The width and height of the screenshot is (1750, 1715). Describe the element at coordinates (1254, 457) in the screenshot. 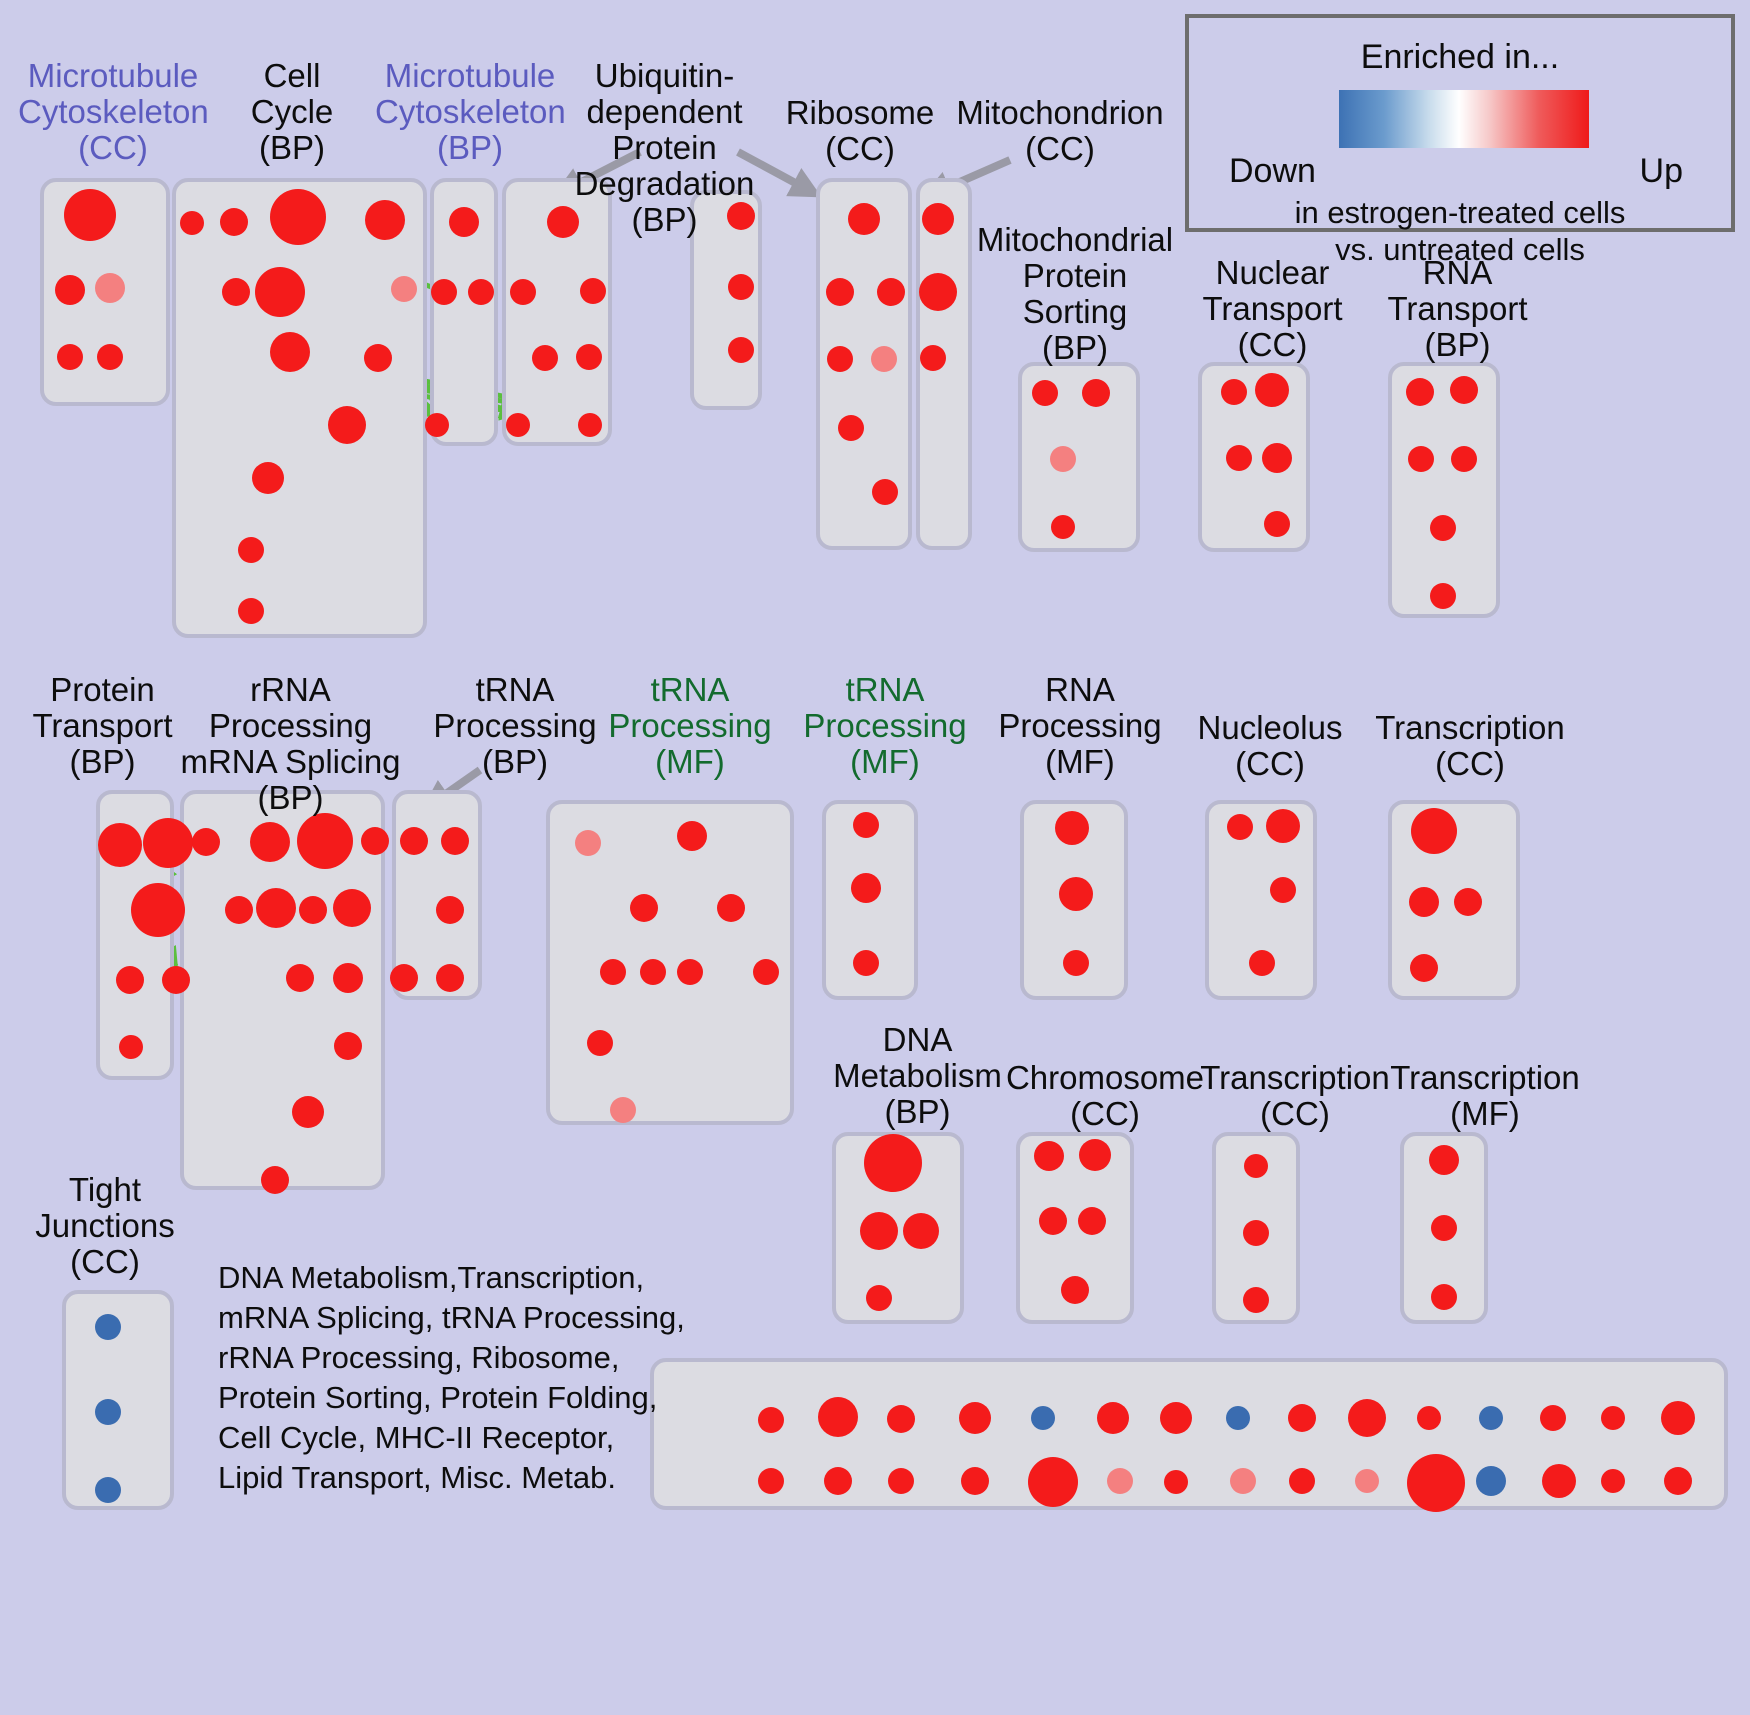

I see `cluster-nuclear-transport` at that location.